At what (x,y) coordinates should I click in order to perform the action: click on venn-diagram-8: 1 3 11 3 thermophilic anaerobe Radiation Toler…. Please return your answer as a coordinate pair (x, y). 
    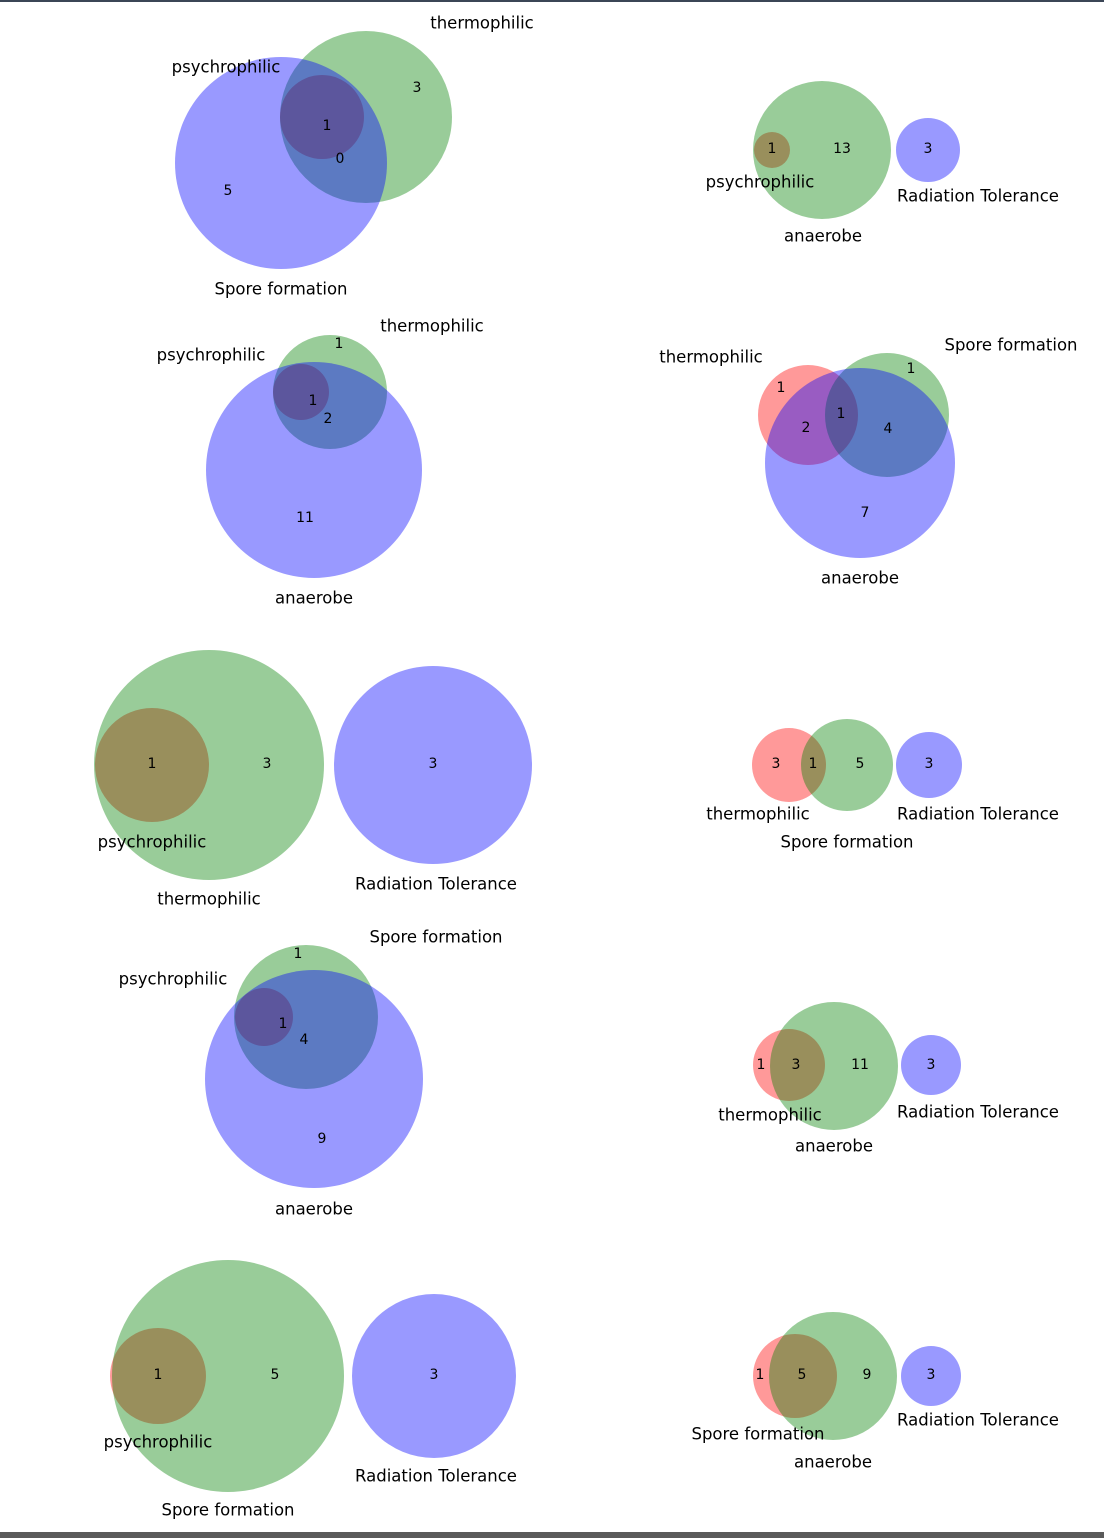
    Looking at the image, I should click on (888, 1079).